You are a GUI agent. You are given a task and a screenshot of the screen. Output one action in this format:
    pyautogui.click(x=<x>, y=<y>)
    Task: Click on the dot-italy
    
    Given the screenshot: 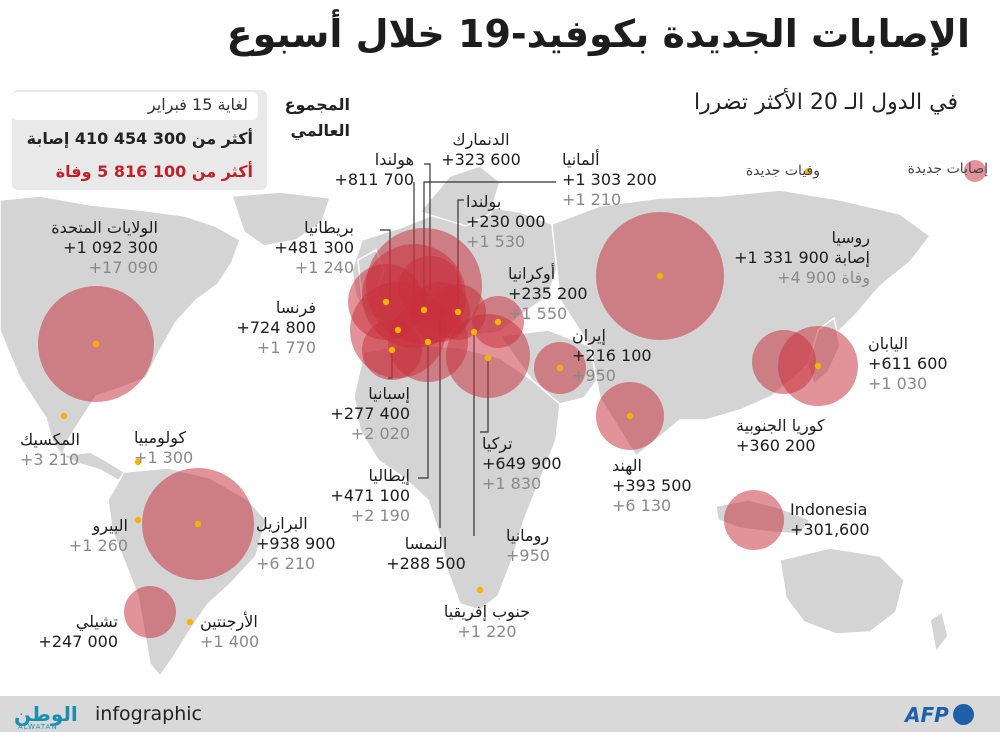 What is the action you would take?
    pyautogui.click(x=428, y=342)
    